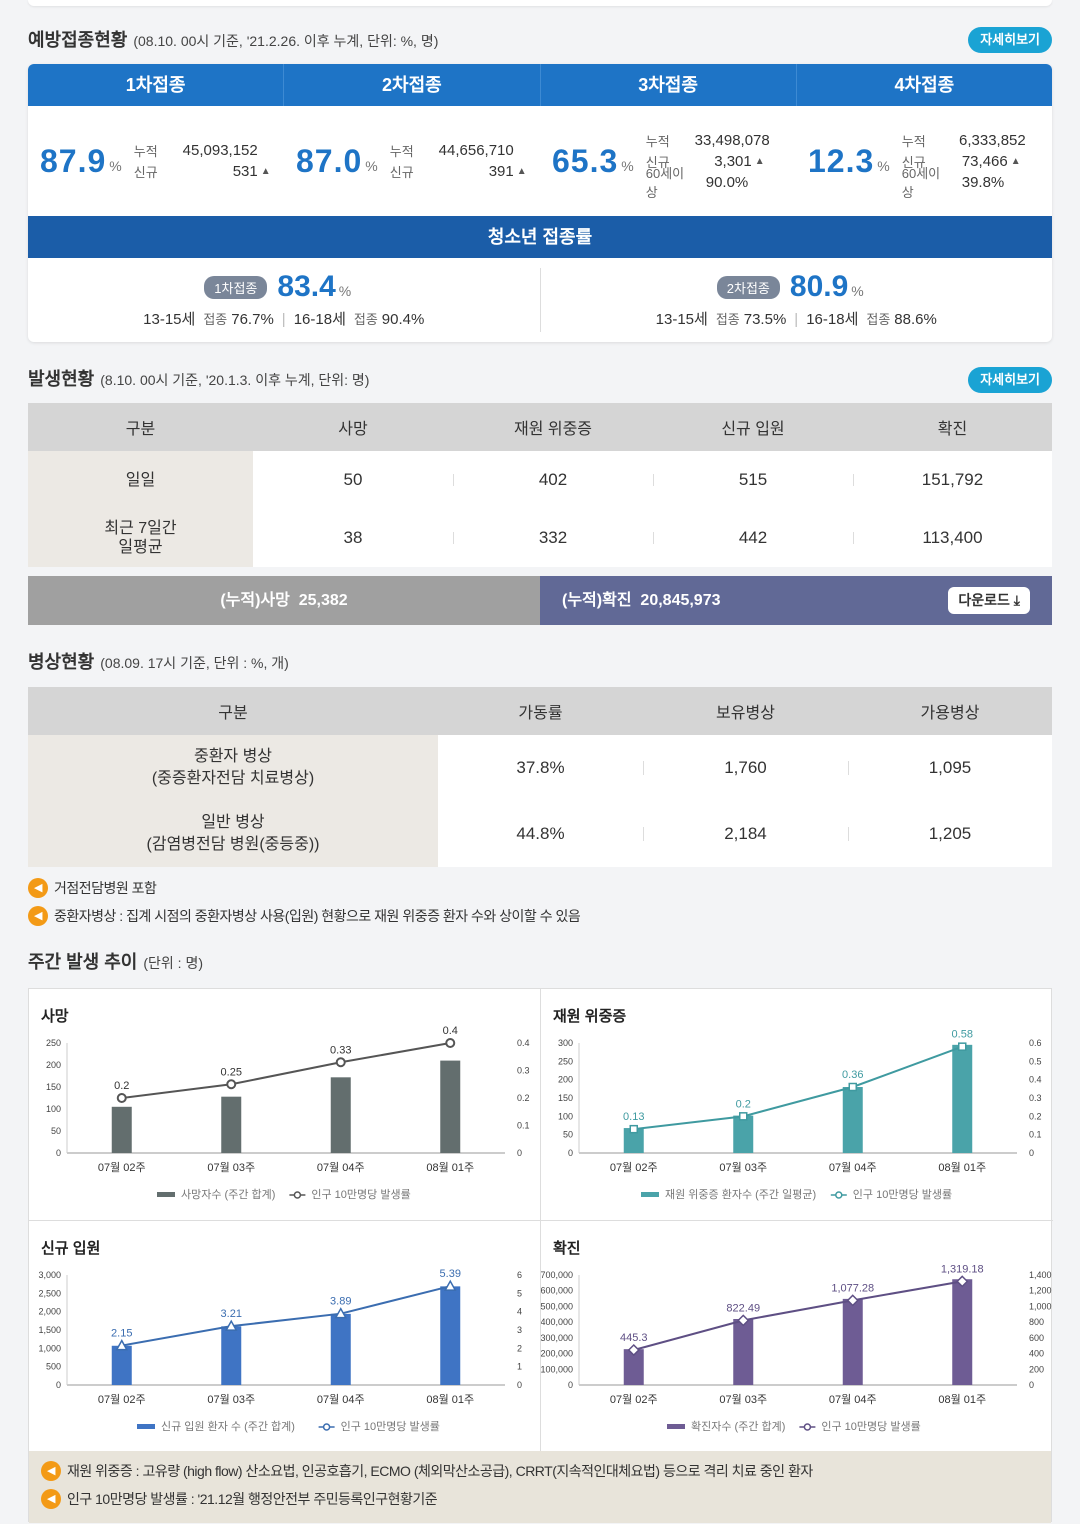  What do you see at coordinates (1010, 40) in the screenshot?
I see `vaccination-detail-button: 자세히보기` at bounding box center [1010, 40].